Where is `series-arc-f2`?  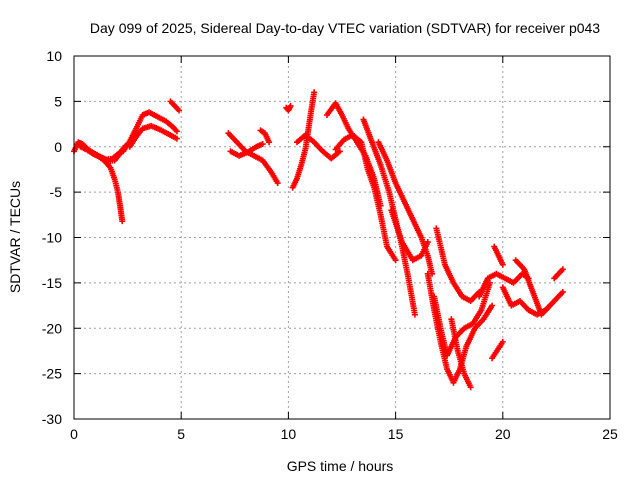
series-arc-f2 is located at coordinates (409, 235).